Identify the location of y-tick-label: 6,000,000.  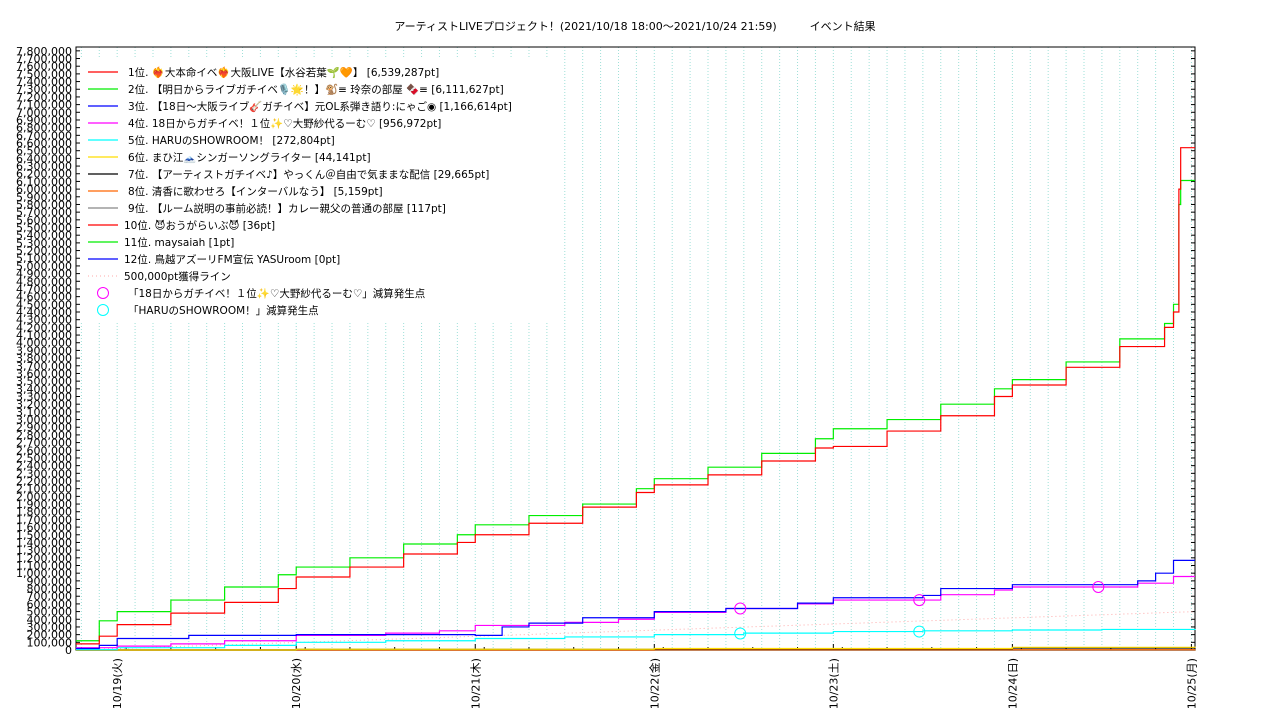
(44, 189).